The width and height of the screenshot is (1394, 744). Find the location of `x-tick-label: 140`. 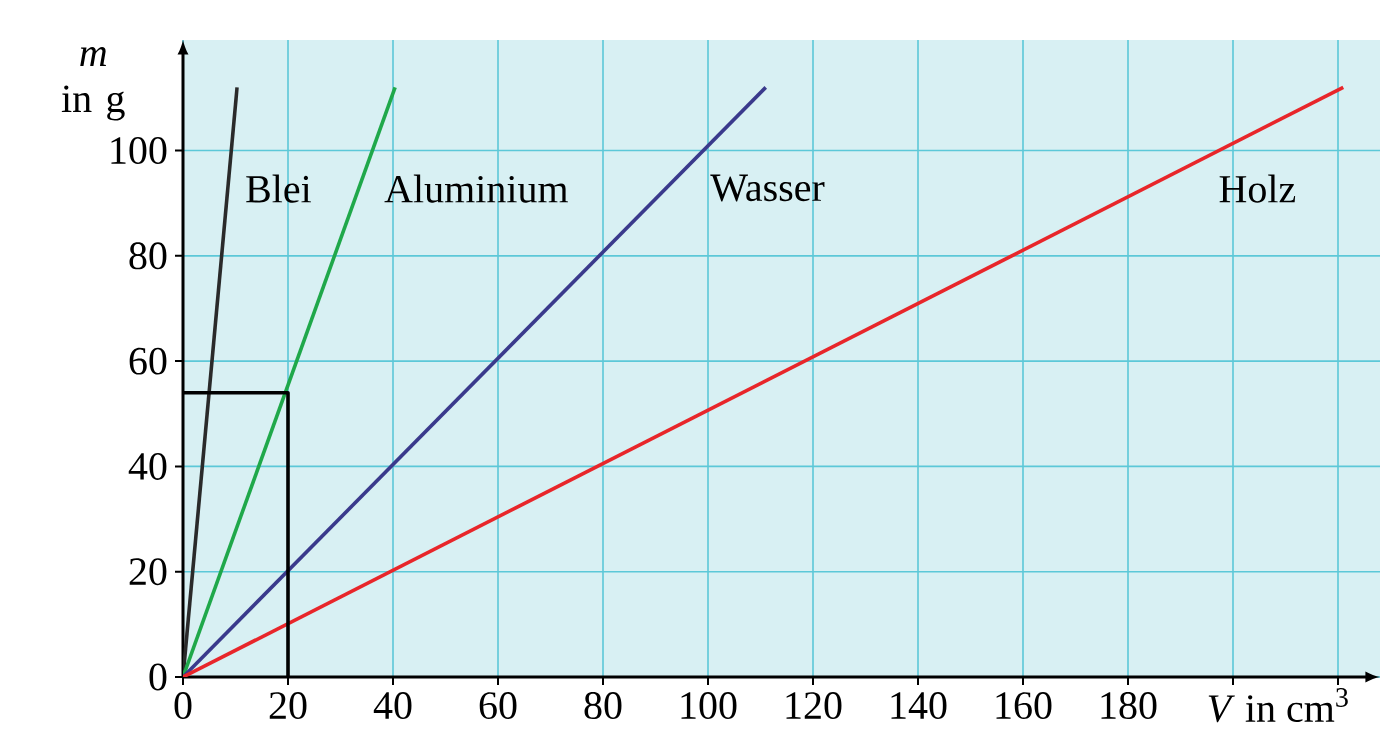

x-tick-label: 140 is located at coordinates (919, 706).